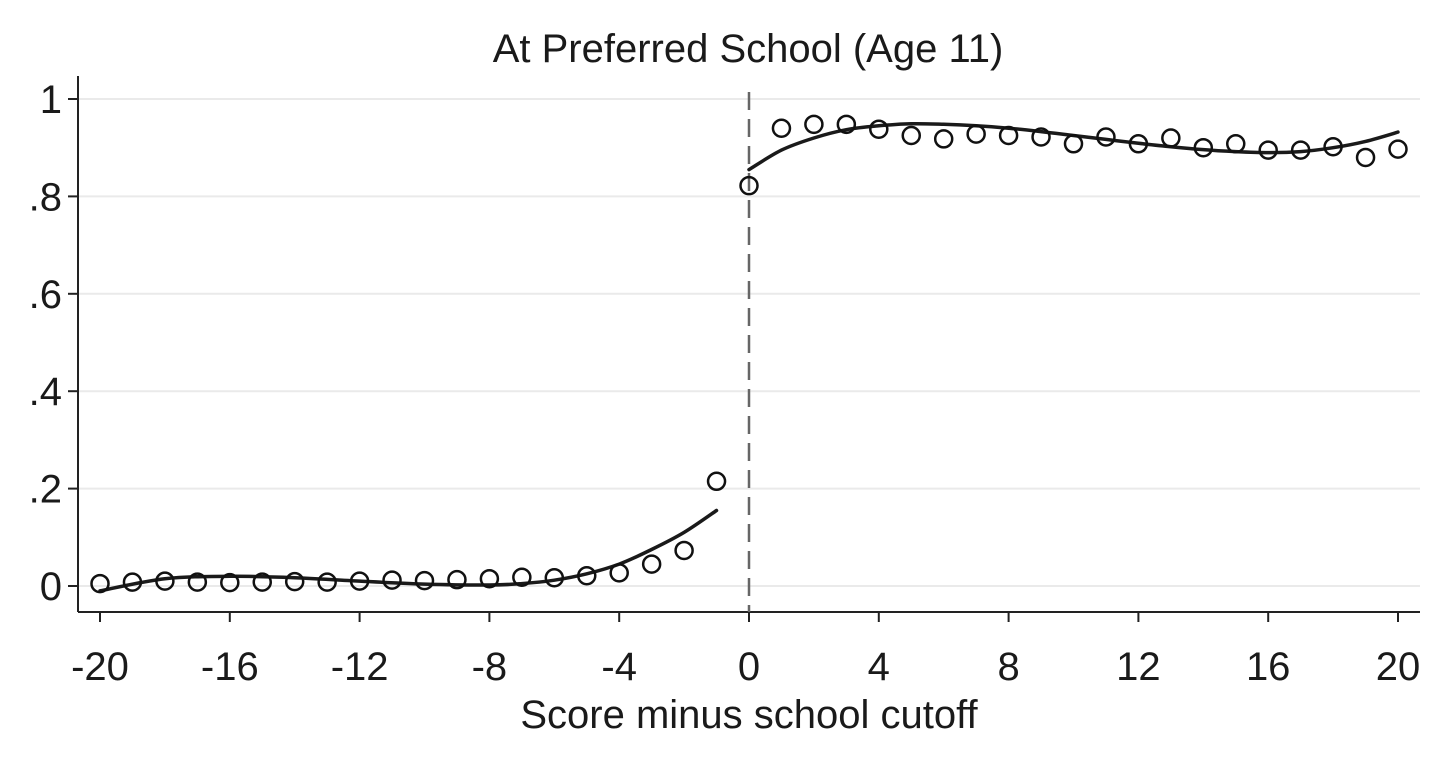 This screenshot has height=758, width=1456. I want to click on x-tick-label: -8, so click(490, 667).